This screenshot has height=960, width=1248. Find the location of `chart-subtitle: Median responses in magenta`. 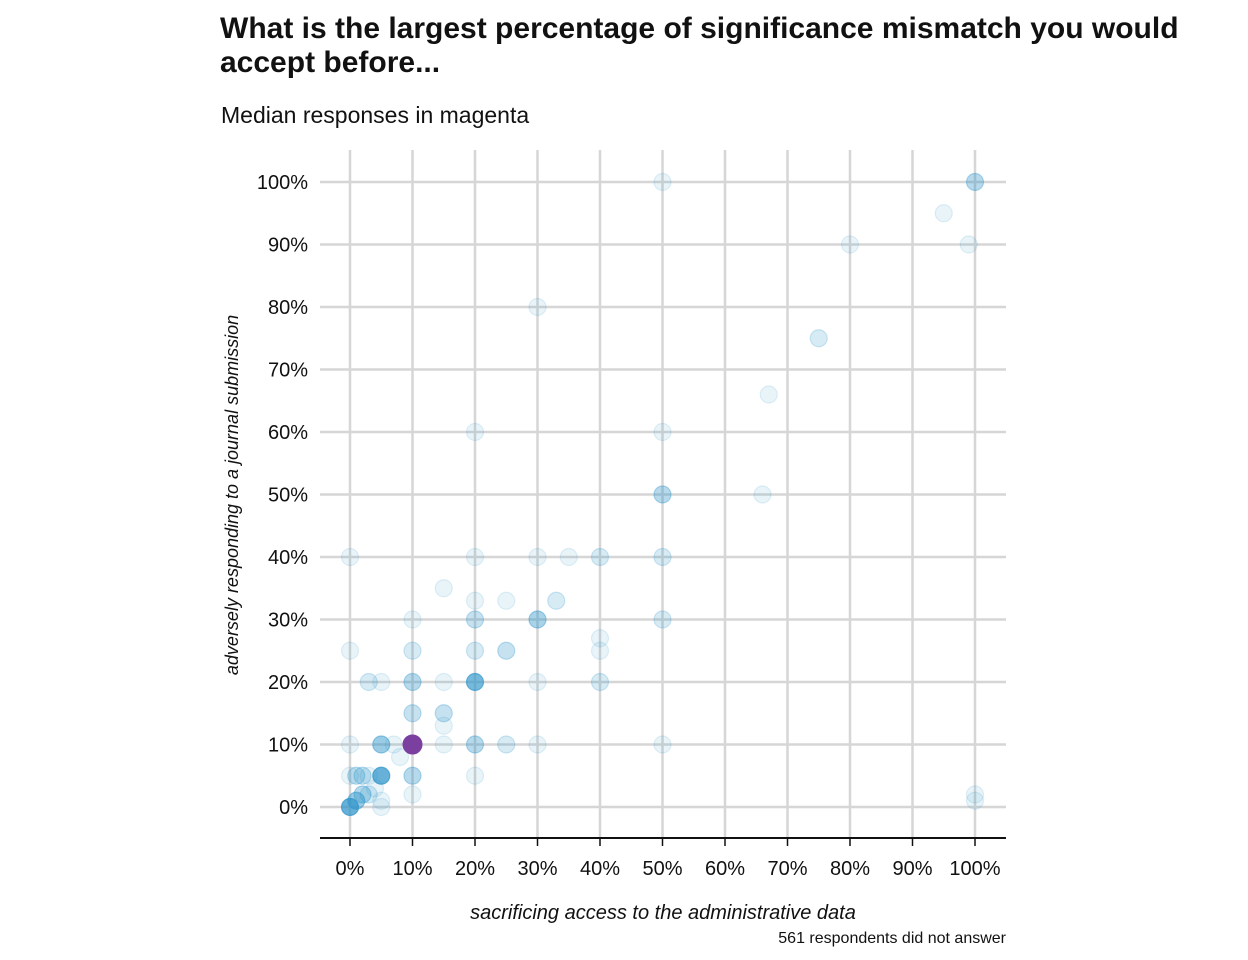

chart-subtitle: Median responses in magenta is located at coordinates (375, 115).